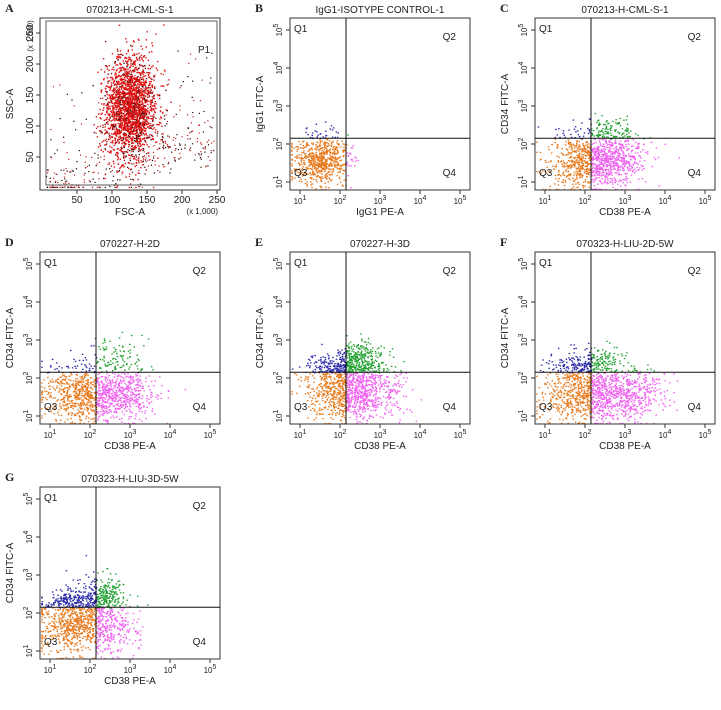 The width and height of the screenshot is (721, 710). What do you see at coordinates (521, 102) in the screenshot?
I see `tick-exponent: 3` at bounding box center [521, 102].